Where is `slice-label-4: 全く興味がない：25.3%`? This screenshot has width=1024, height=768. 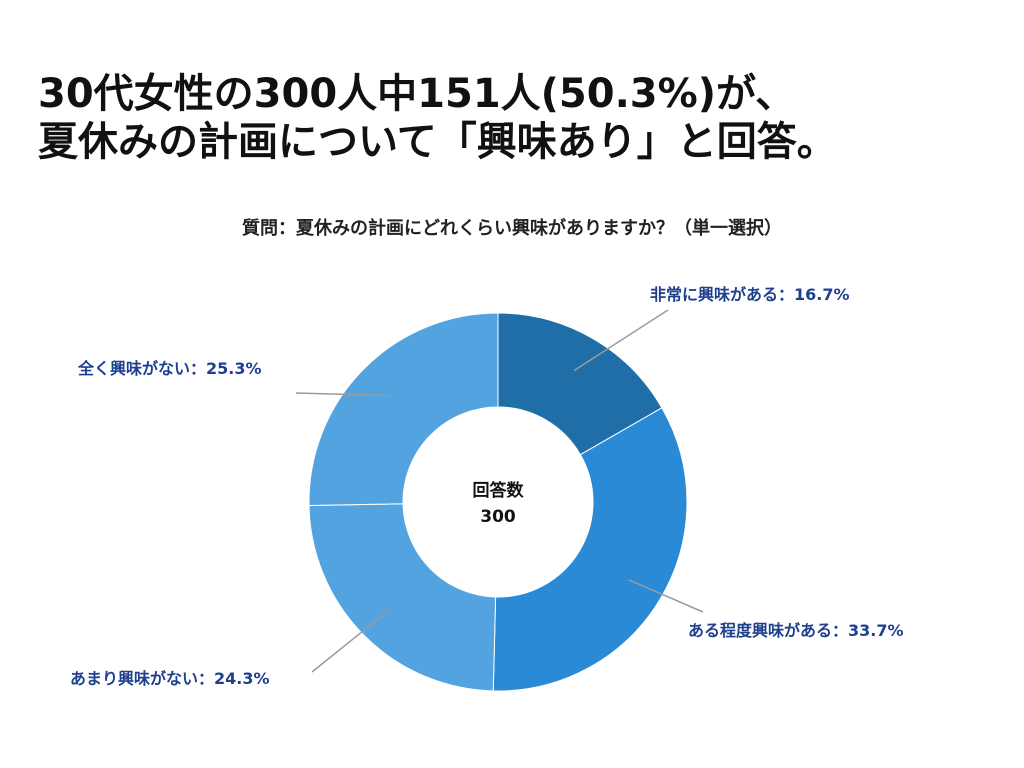
slice-label-4: 全く興味がない：25.3% is located at coordinates (169, 368).